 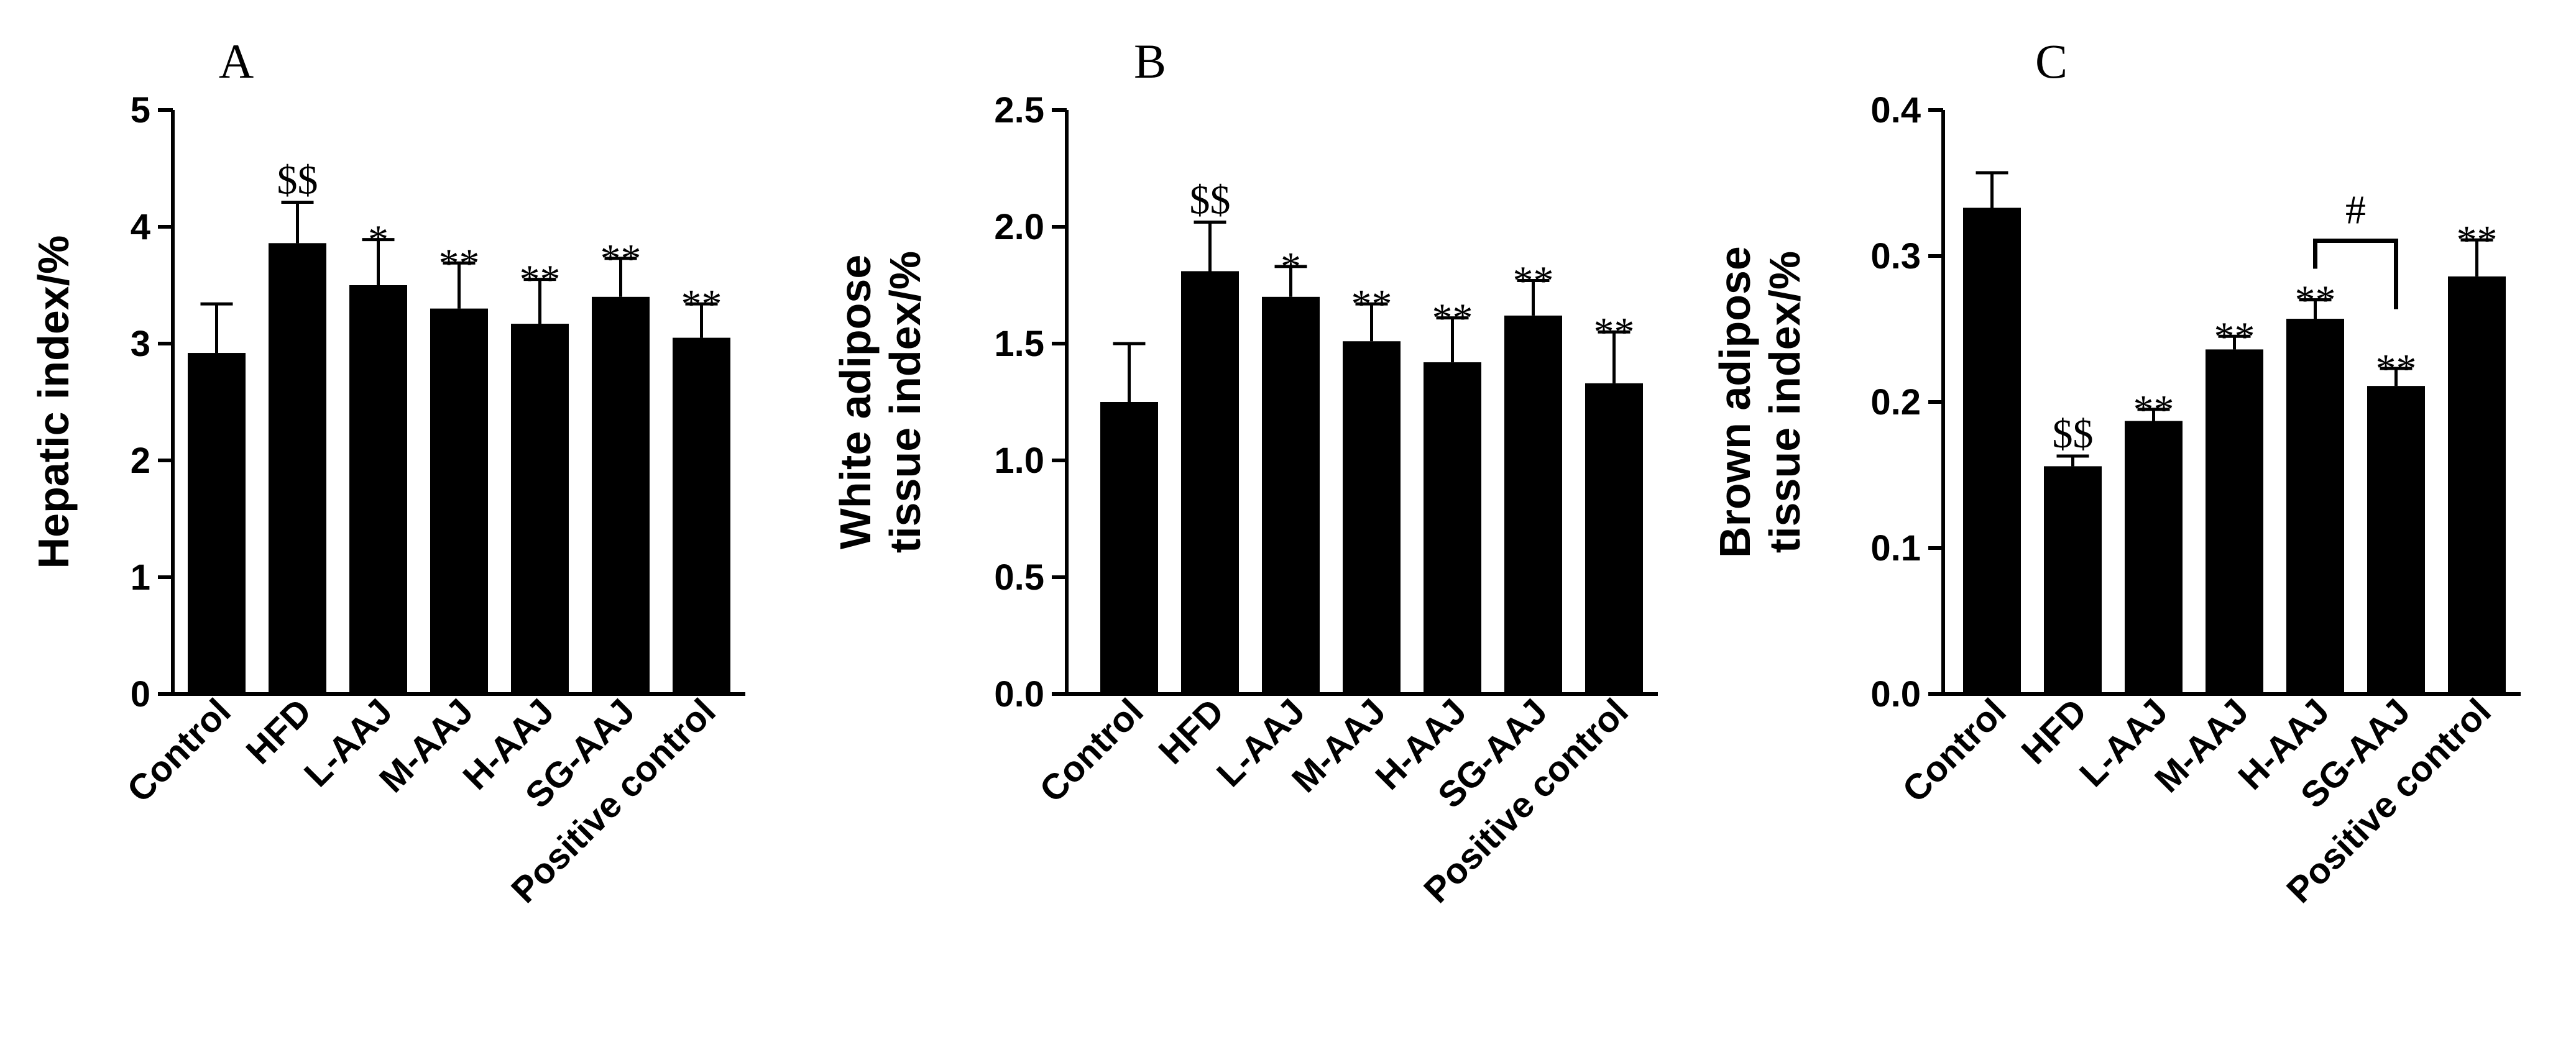 I want to click on y-tick-label: 1.5, so click(x=1019, y=344).